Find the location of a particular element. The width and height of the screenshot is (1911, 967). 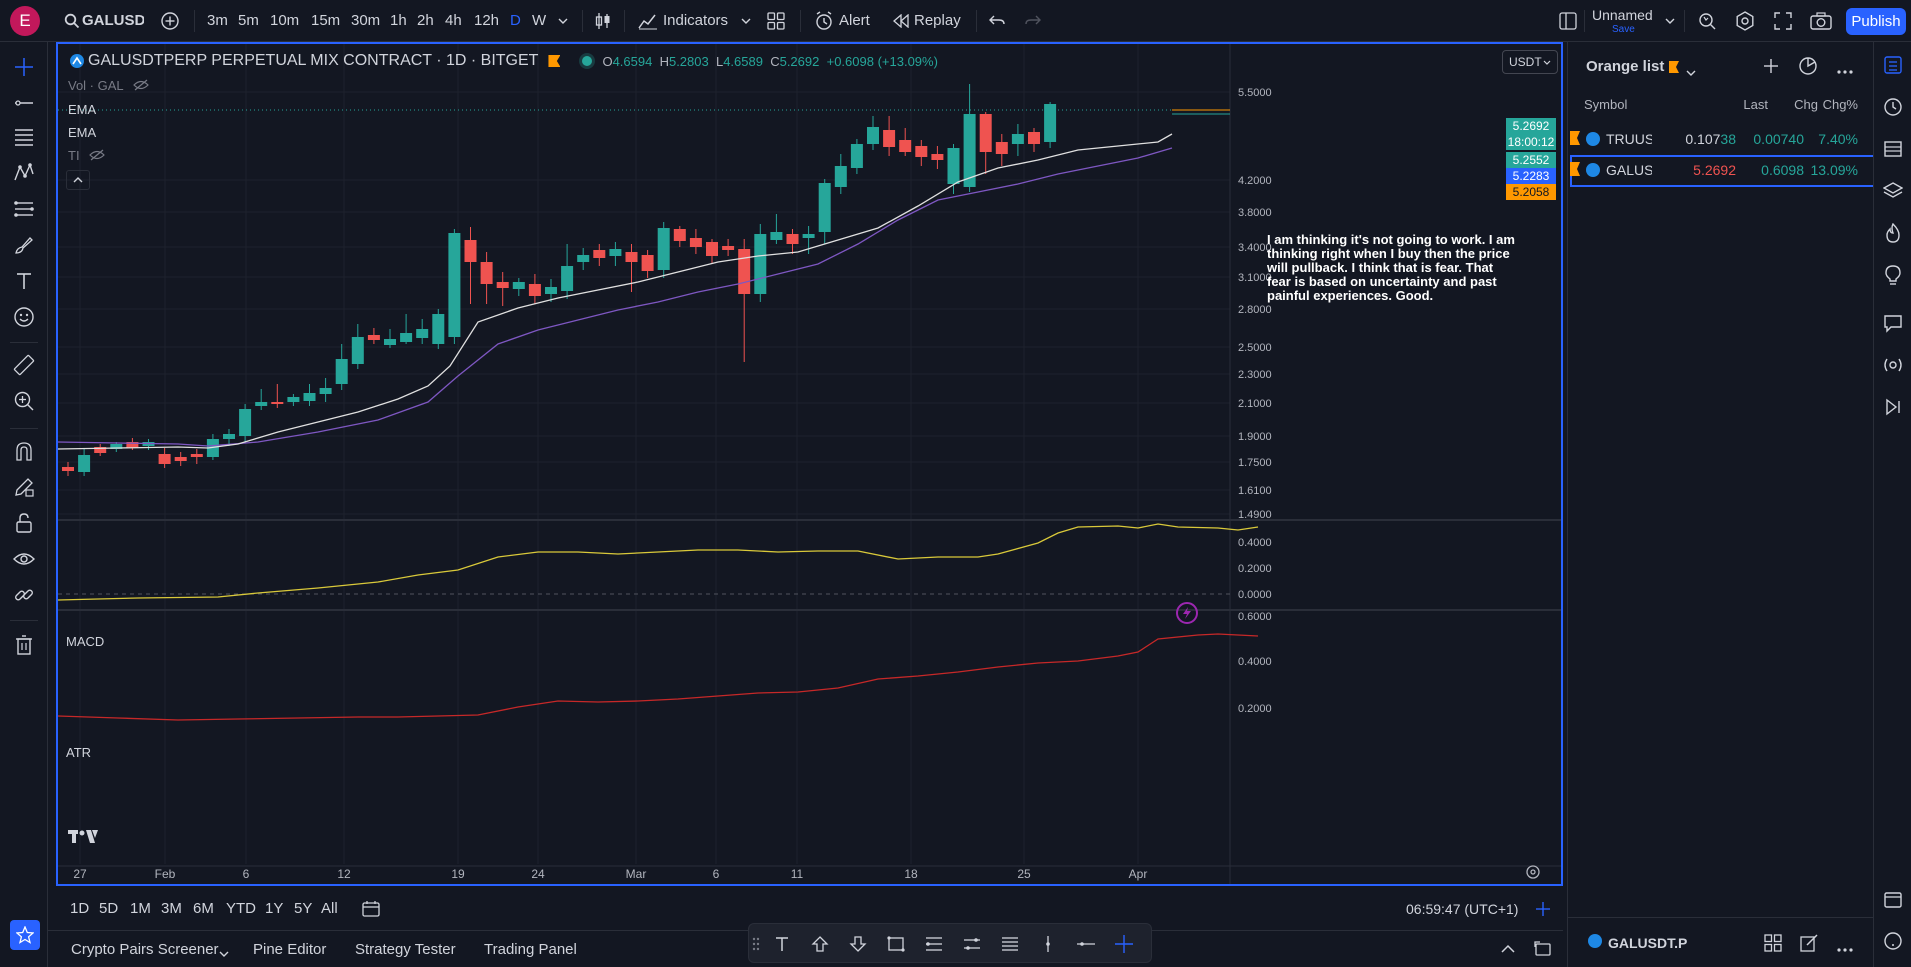

prediction-icon is located at coordinates (24, 209).